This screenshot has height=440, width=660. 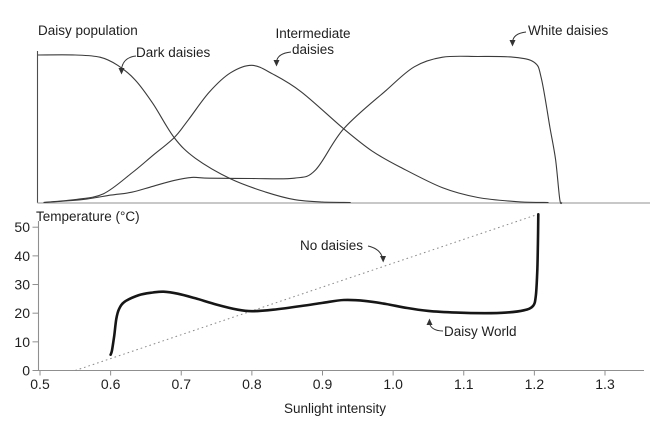 What do you see at coordinates (129, 63) in the screenshot?
I see `dark-daisies-arrow` at bounding box center [129, 63].